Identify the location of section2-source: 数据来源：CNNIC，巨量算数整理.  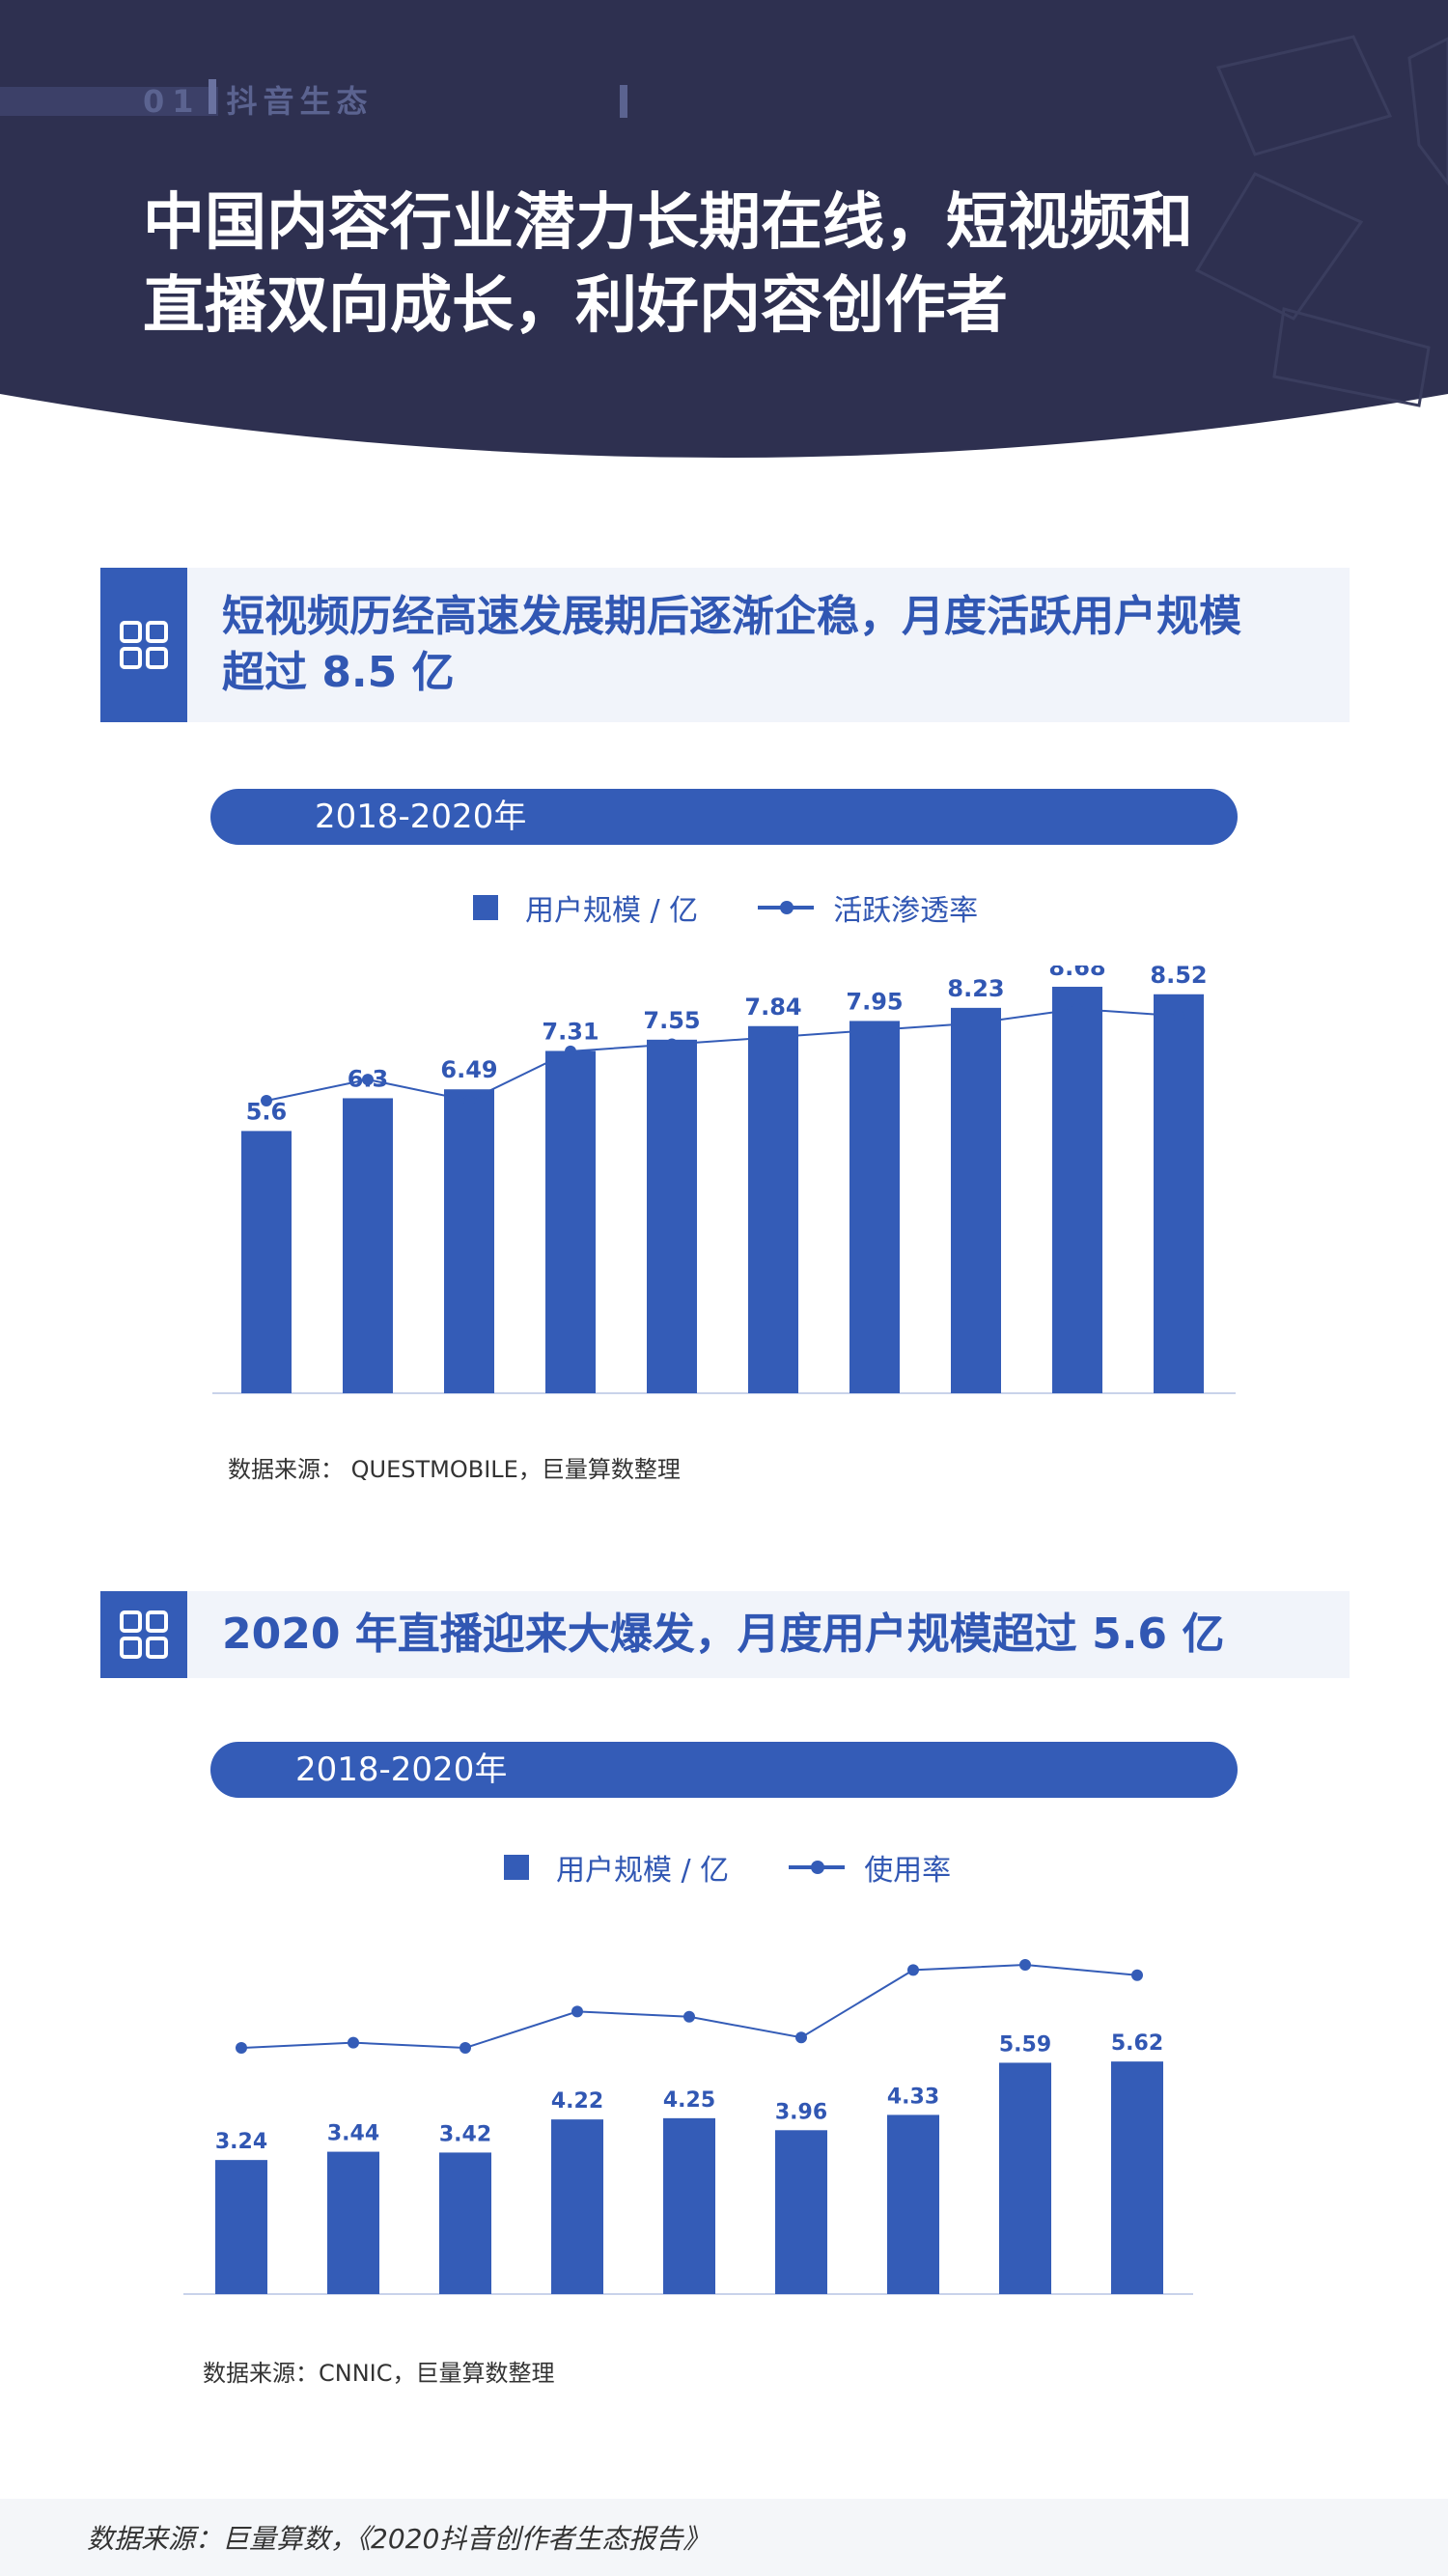
(379, 2374).